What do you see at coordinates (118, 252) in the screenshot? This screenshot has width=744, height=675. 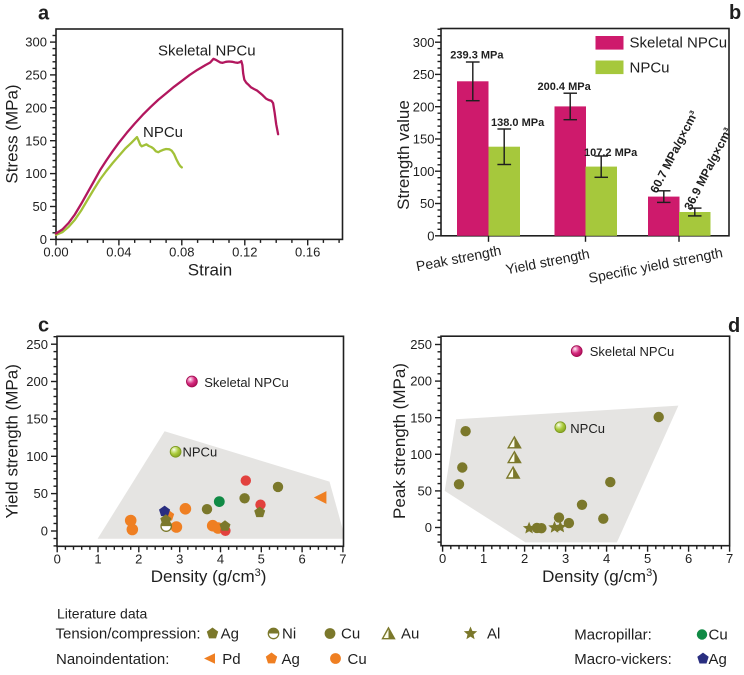 I see `svg-text: 0.04` at bounding box center [118, 252].